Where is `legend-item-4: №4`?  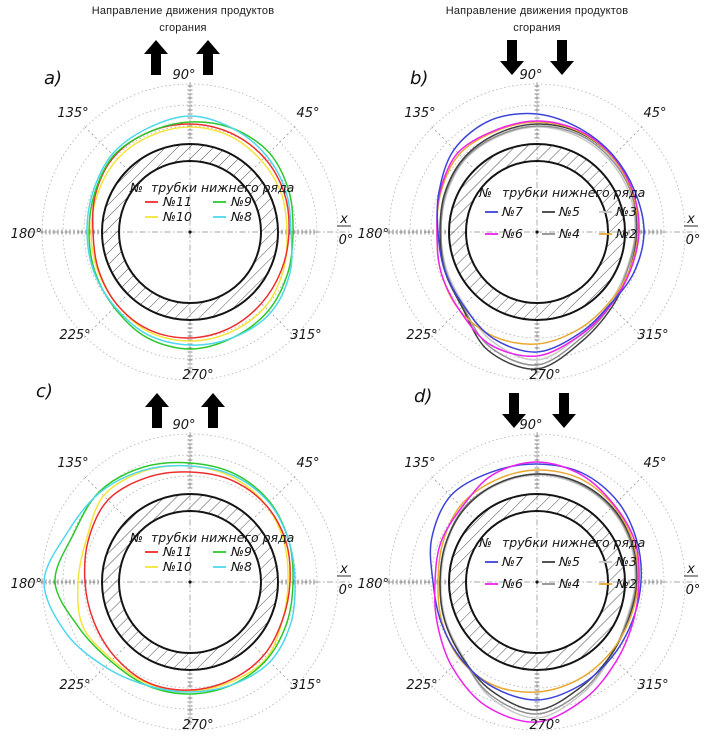 legend-item-4: №4 is located at coordinates (561, 233).